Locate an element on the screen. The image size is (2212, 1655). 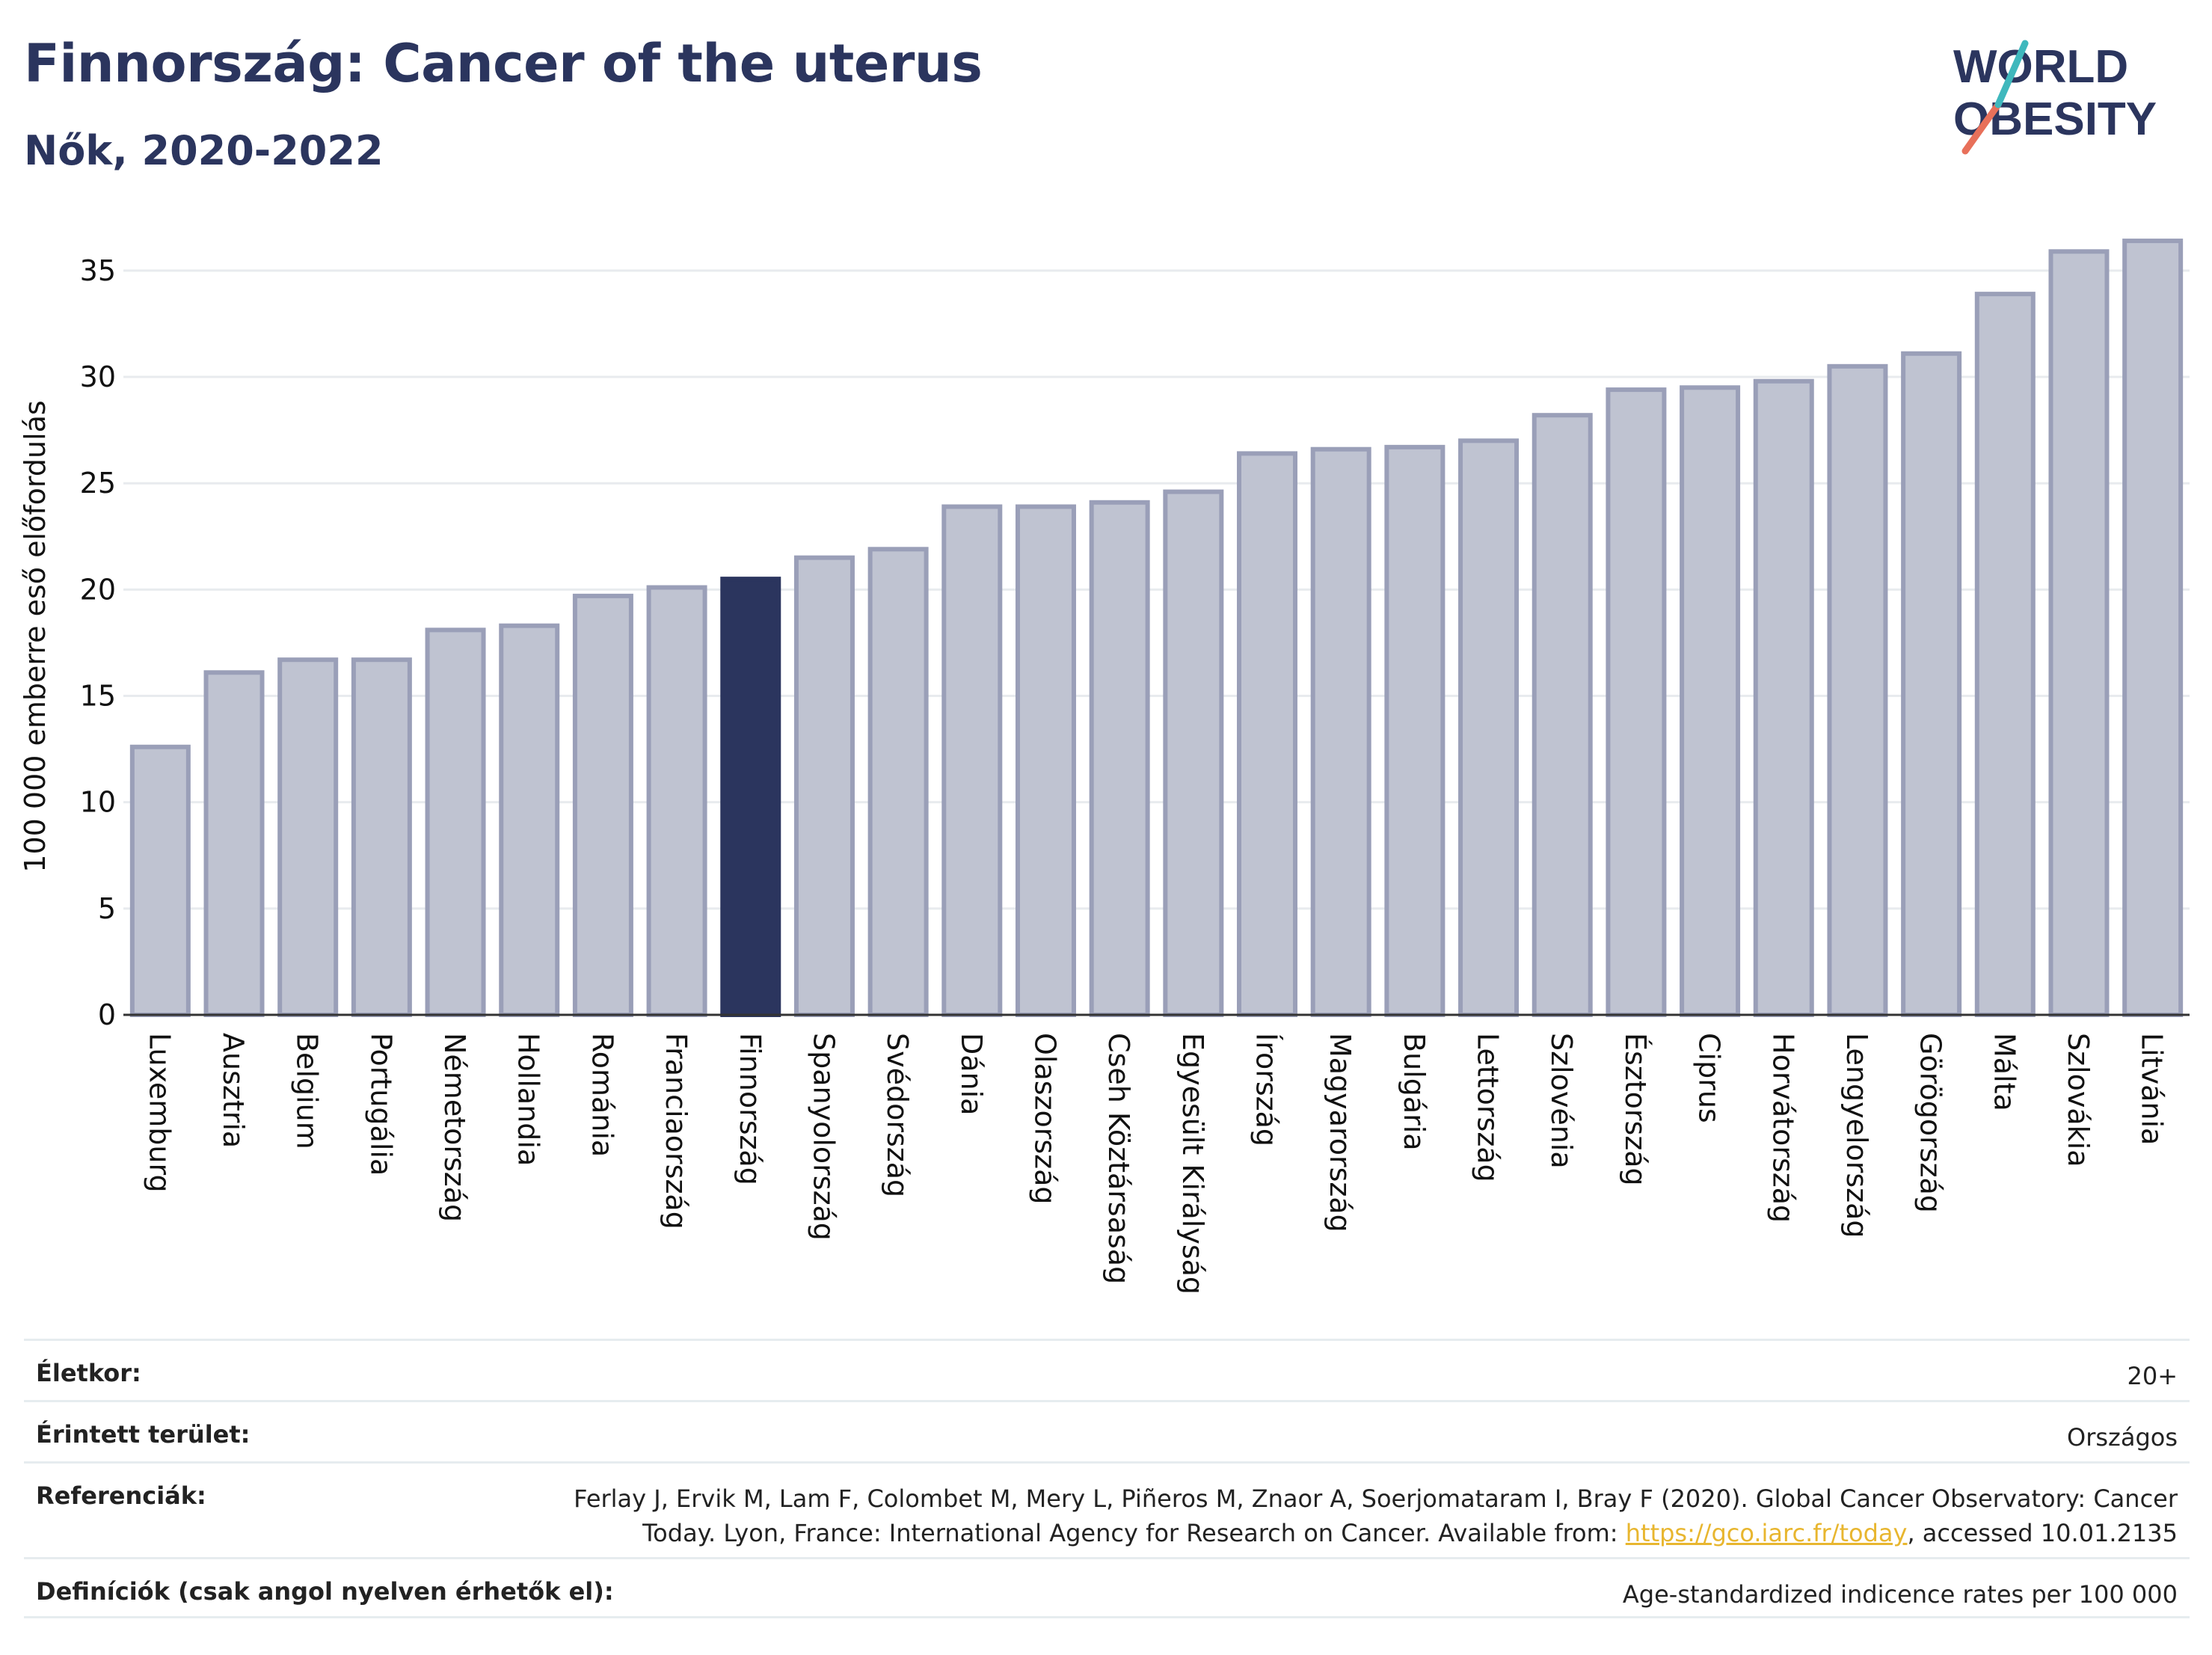
x-tick-label: Hollandia is located at coordinates (528, 1099).